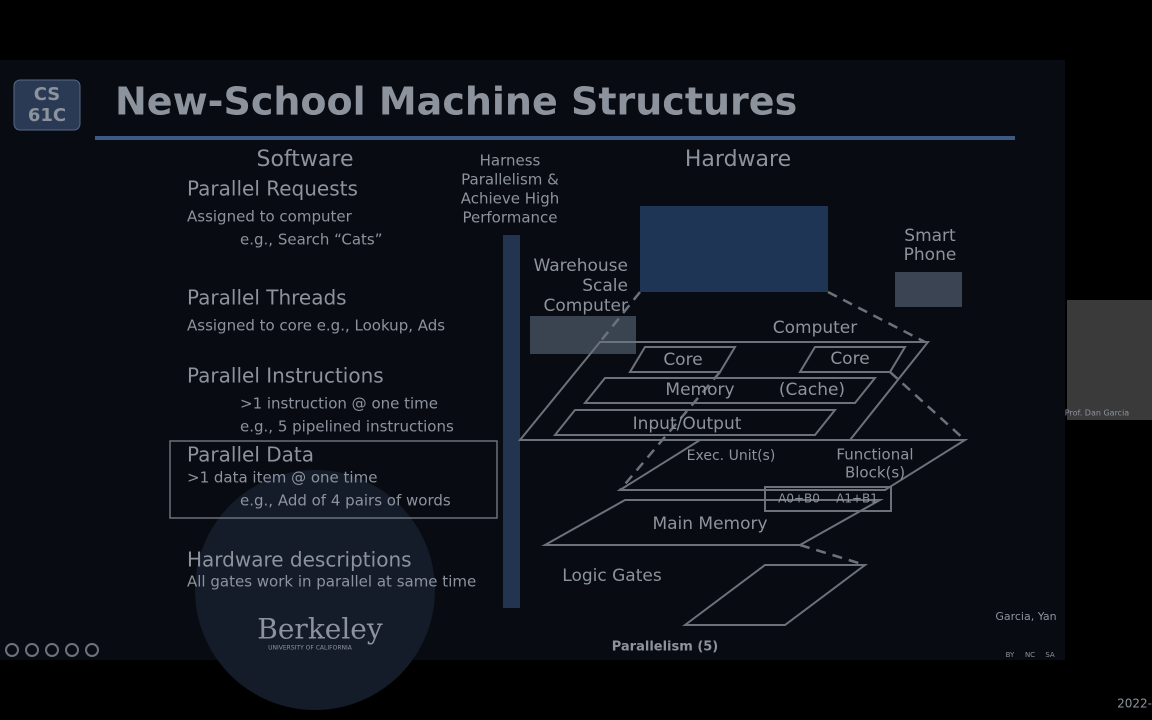 The image size is (1152, 720). Describe the element at coordinates (875, 473) in the screenshot. I see `hw-label: Block(s)` at that location.